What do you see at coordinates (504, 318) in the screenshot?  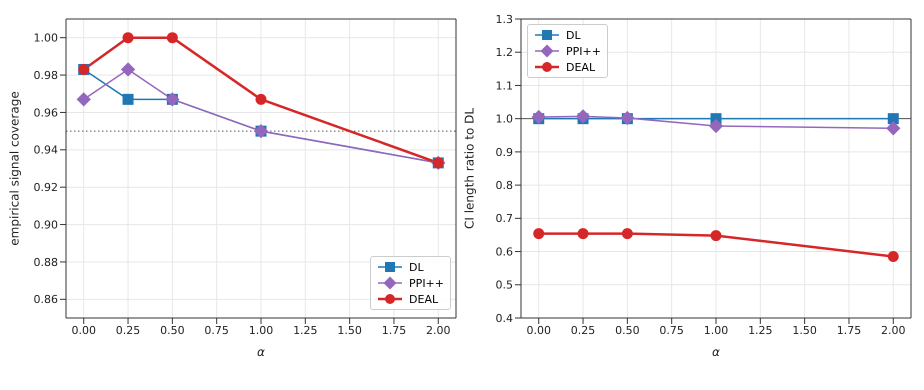 I see `y-tick-label: 0.4` at bounding box center [504, 318].